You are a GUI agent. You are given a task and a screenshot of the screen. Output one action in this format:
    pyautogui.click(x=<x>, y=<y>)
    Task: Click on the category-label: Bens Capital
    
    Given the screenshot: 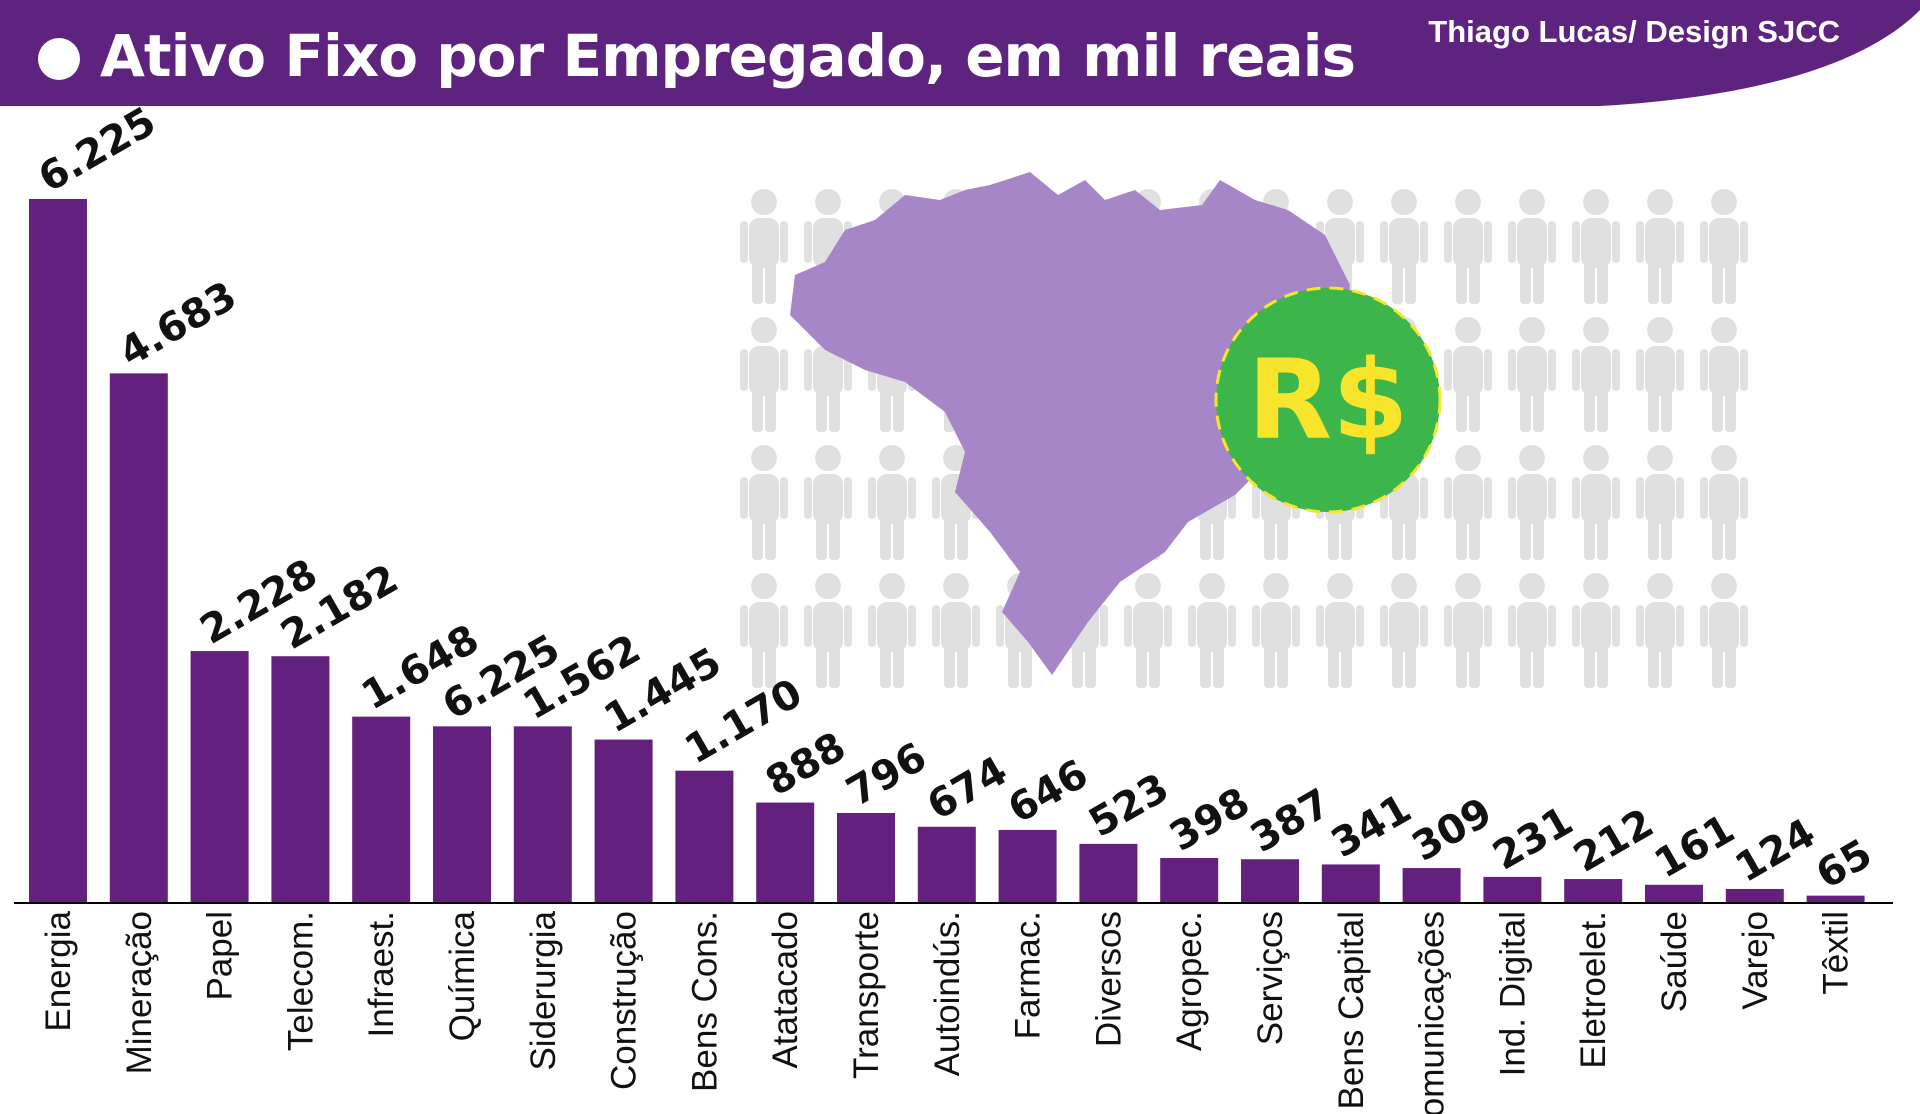 What is the action you would take?
    pyautogui.click(x=1351, y=1010)
    